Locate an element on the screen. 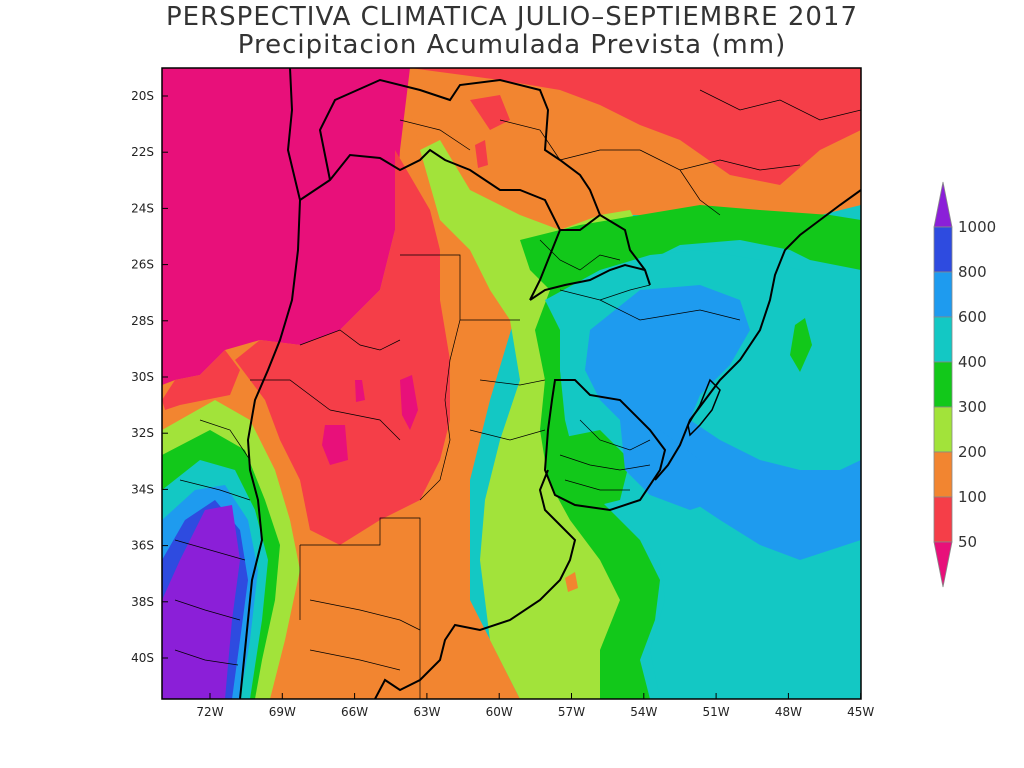 The width and height of the screenshot is (1024, 768). lat-tick-label: 38S is located at coordinates (142, 602).